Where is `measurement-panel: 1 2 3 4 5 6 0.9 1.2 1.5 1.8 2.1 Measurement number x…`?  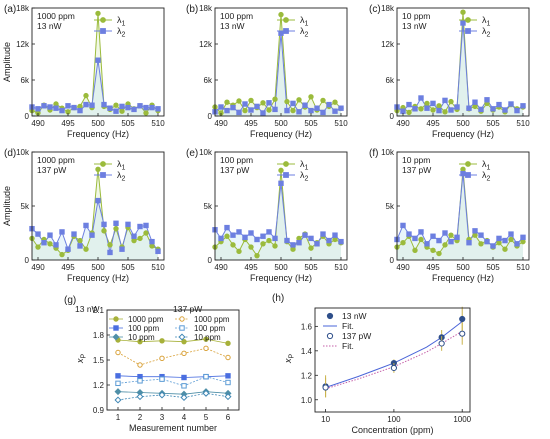
measurement-panel: 1 2 3 4 5 6 0.9 1.2 1.5 1.8 2.1 Measurement number x… is located at coordinates (157, 368).